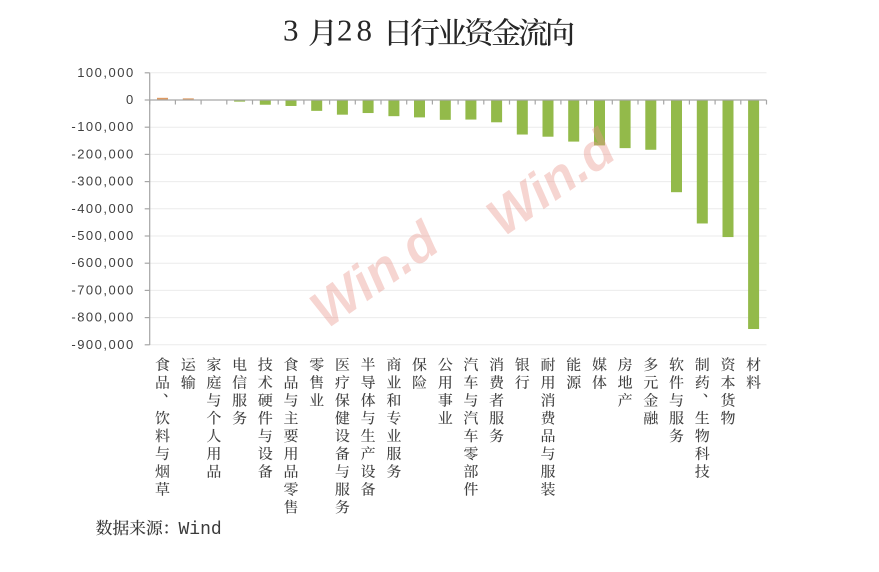  What do you see at coordinates (102, 289) in the screenshot?
I see `svg-text: -700,000` at bounding box center [102, 289].